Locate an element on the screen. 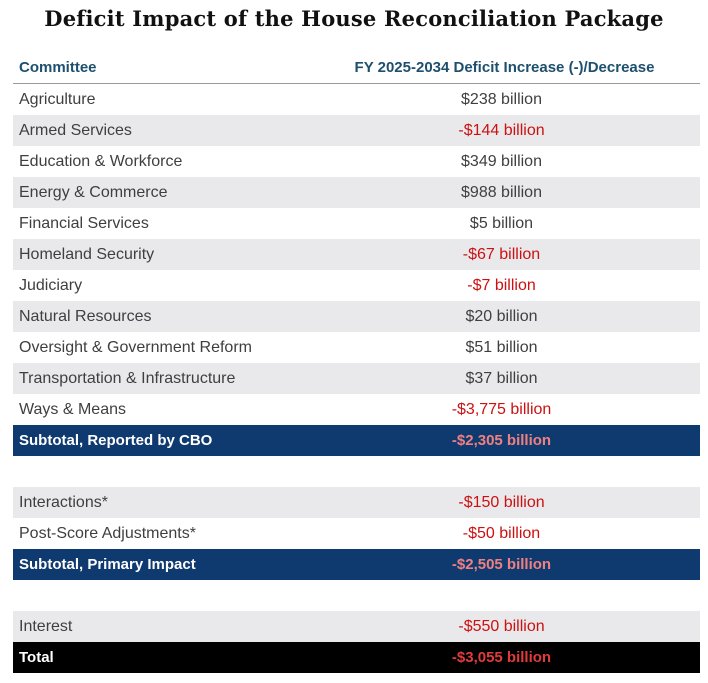 Image resolution: width=708 pixels, height=683 pixels. adjustment-value: -$150 billion is located at coordinates (501, 502).